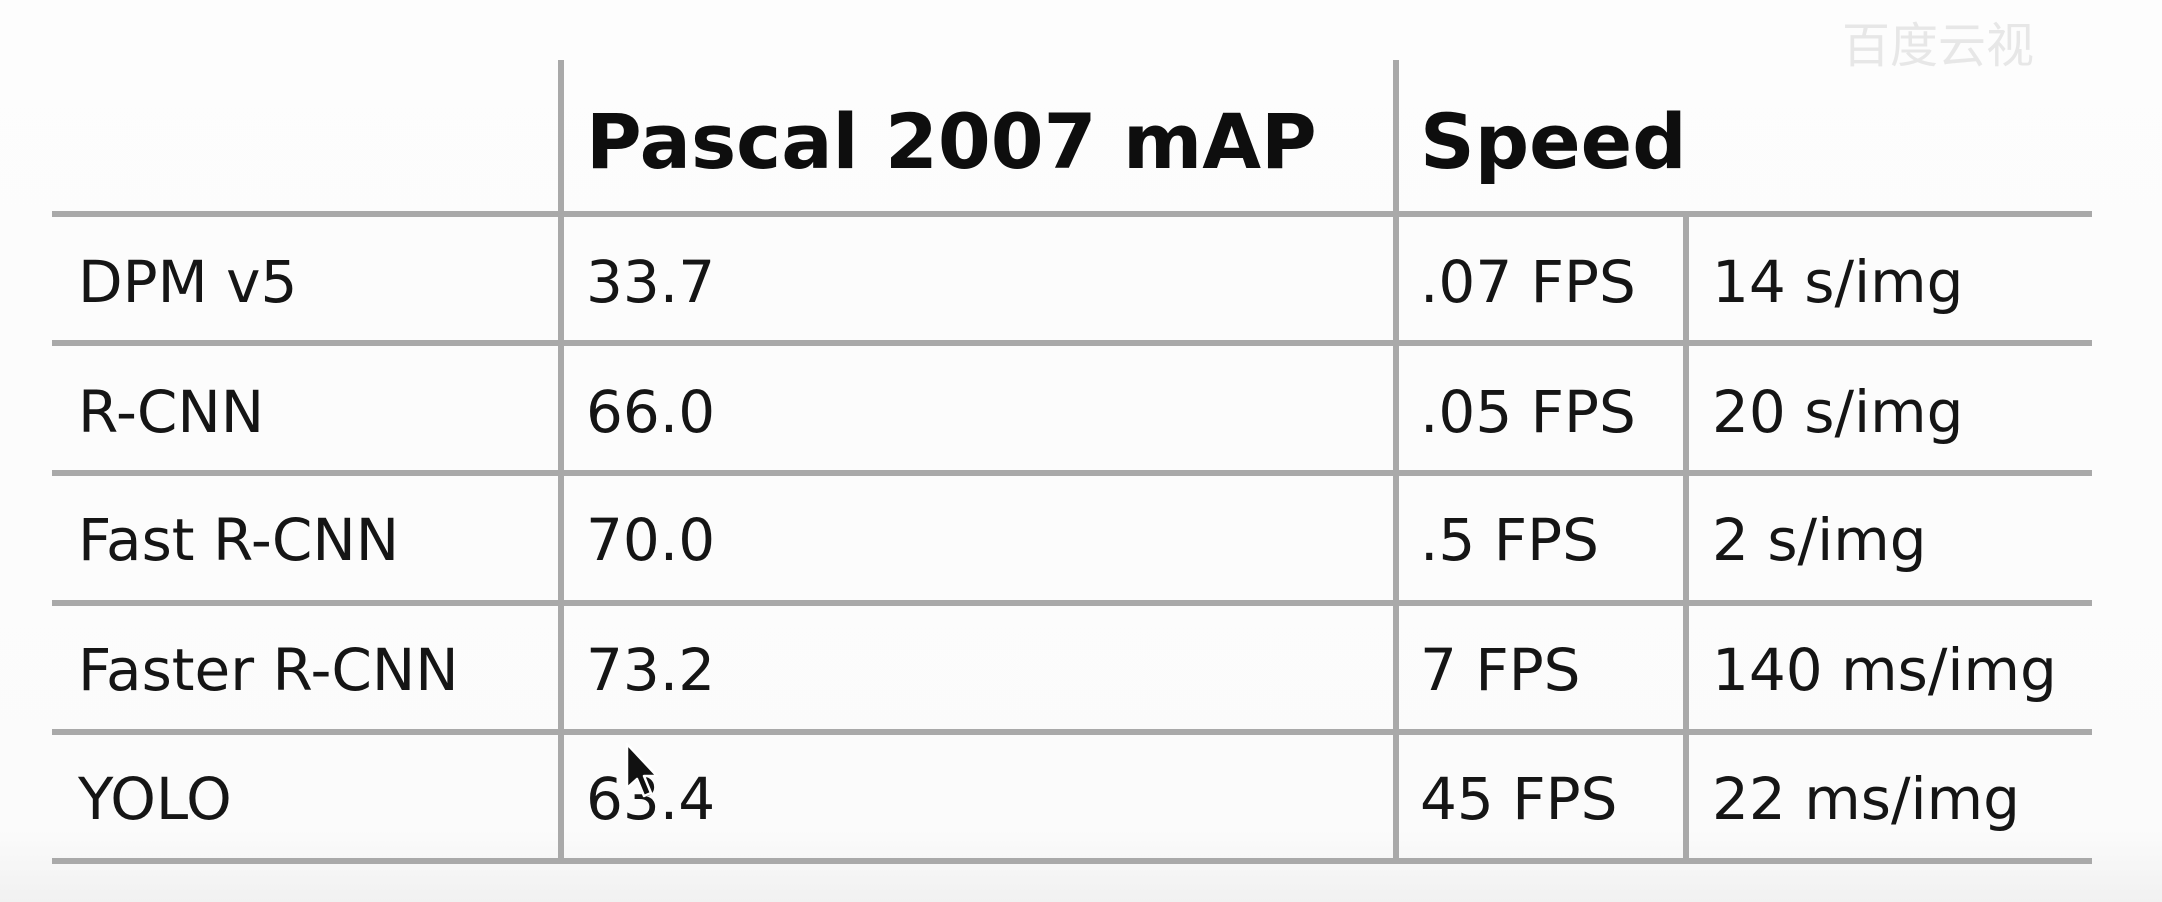 This screenshot has height=902, width=2162. I want to click on row-fps: 7 FPS, so click(1500, 670).